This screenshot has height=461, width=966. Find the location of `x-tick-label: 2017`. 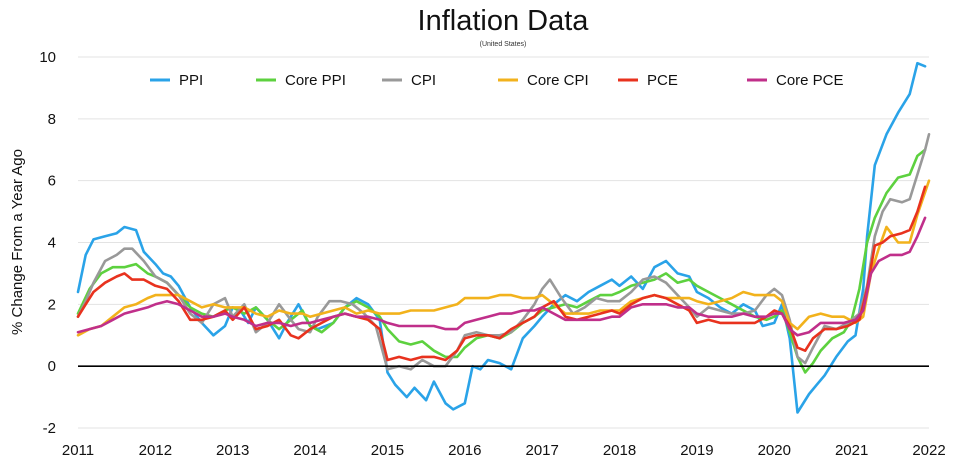

x-tick-label: 2017 is located at coordinates (541, 450).